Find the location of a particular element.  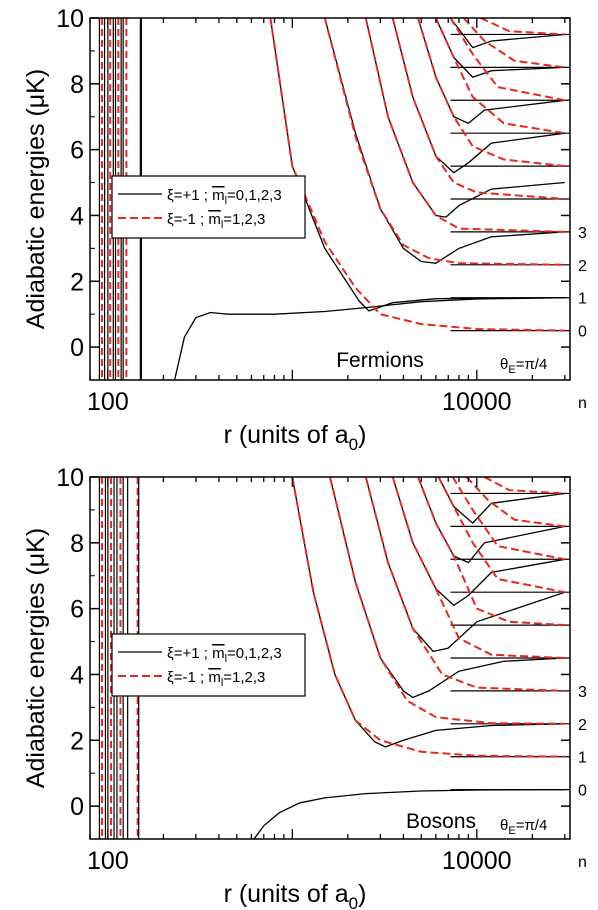

panel-label: Fermions is located at coordinates (380, 360).